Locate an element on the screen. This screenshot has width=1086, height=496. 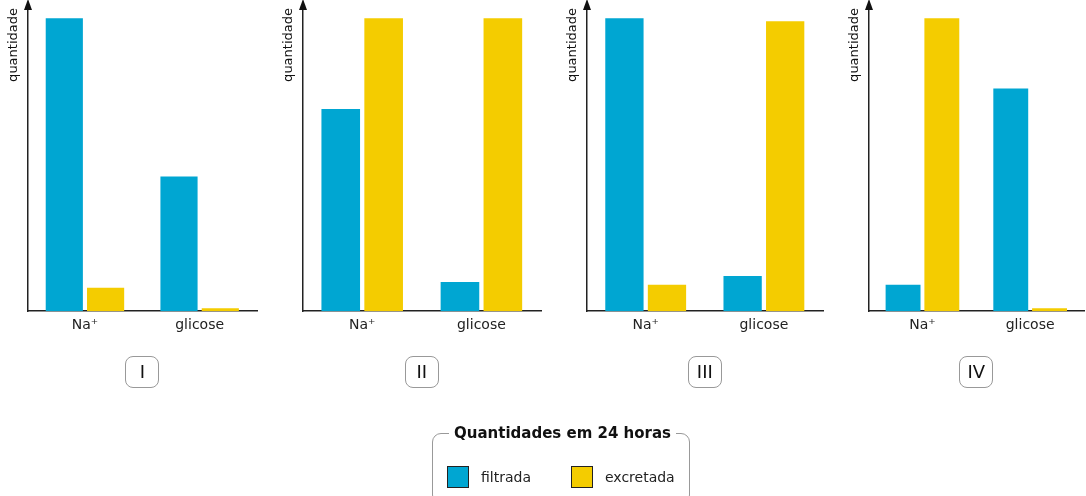
x-axis-title: III is located at coordinates (704, 372).